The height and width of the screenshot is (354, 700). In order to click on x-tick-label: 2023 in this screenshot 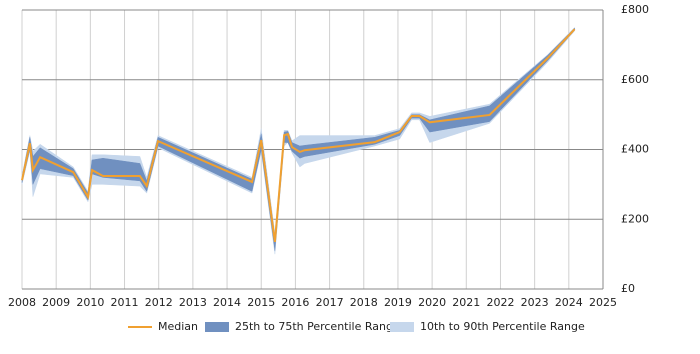, I will do `click(535, 302)`.